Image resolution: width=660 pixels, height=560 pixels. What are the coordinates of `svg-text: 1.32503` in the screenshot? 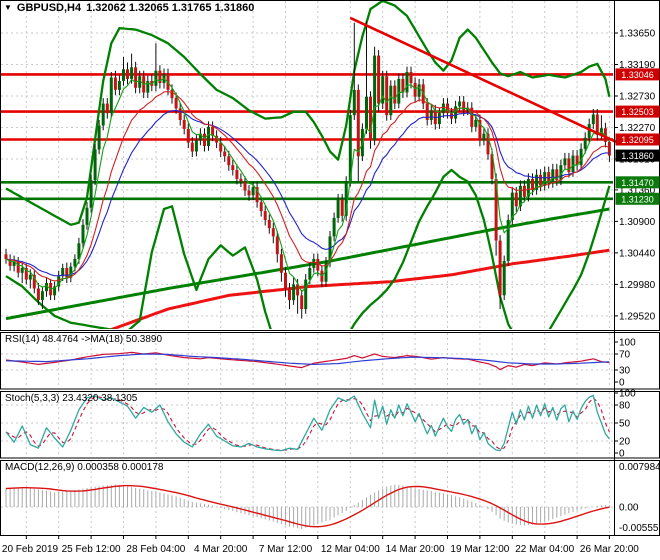 It's located at (637, 112).